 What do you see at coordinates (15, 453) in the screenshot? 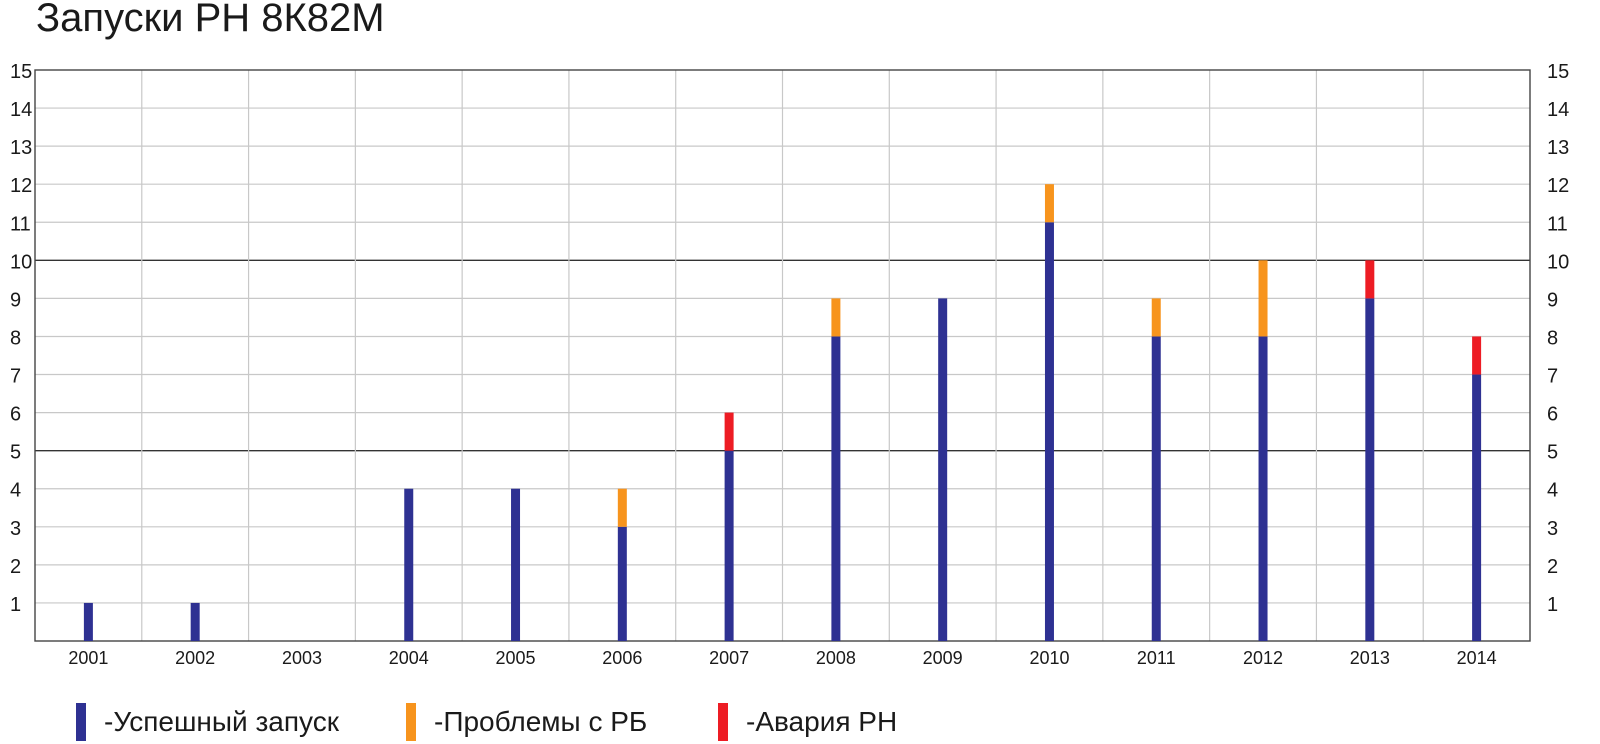
I see `y-tick-left-5: 5` at bounding box center [15, 453].